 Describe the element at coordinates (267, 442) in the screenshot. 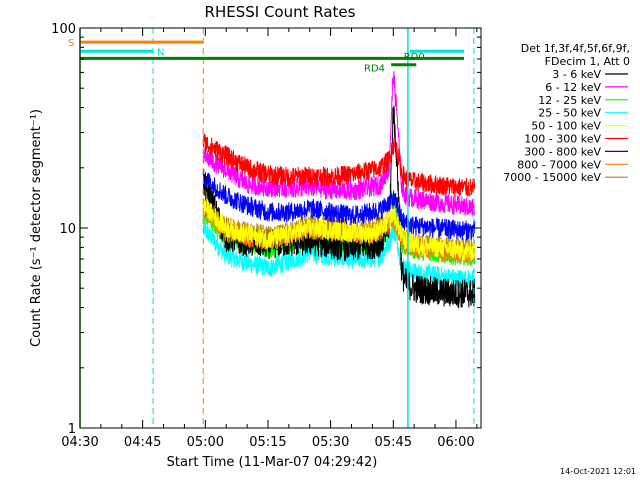

I see `x-tick-label: 05:15` at that location.